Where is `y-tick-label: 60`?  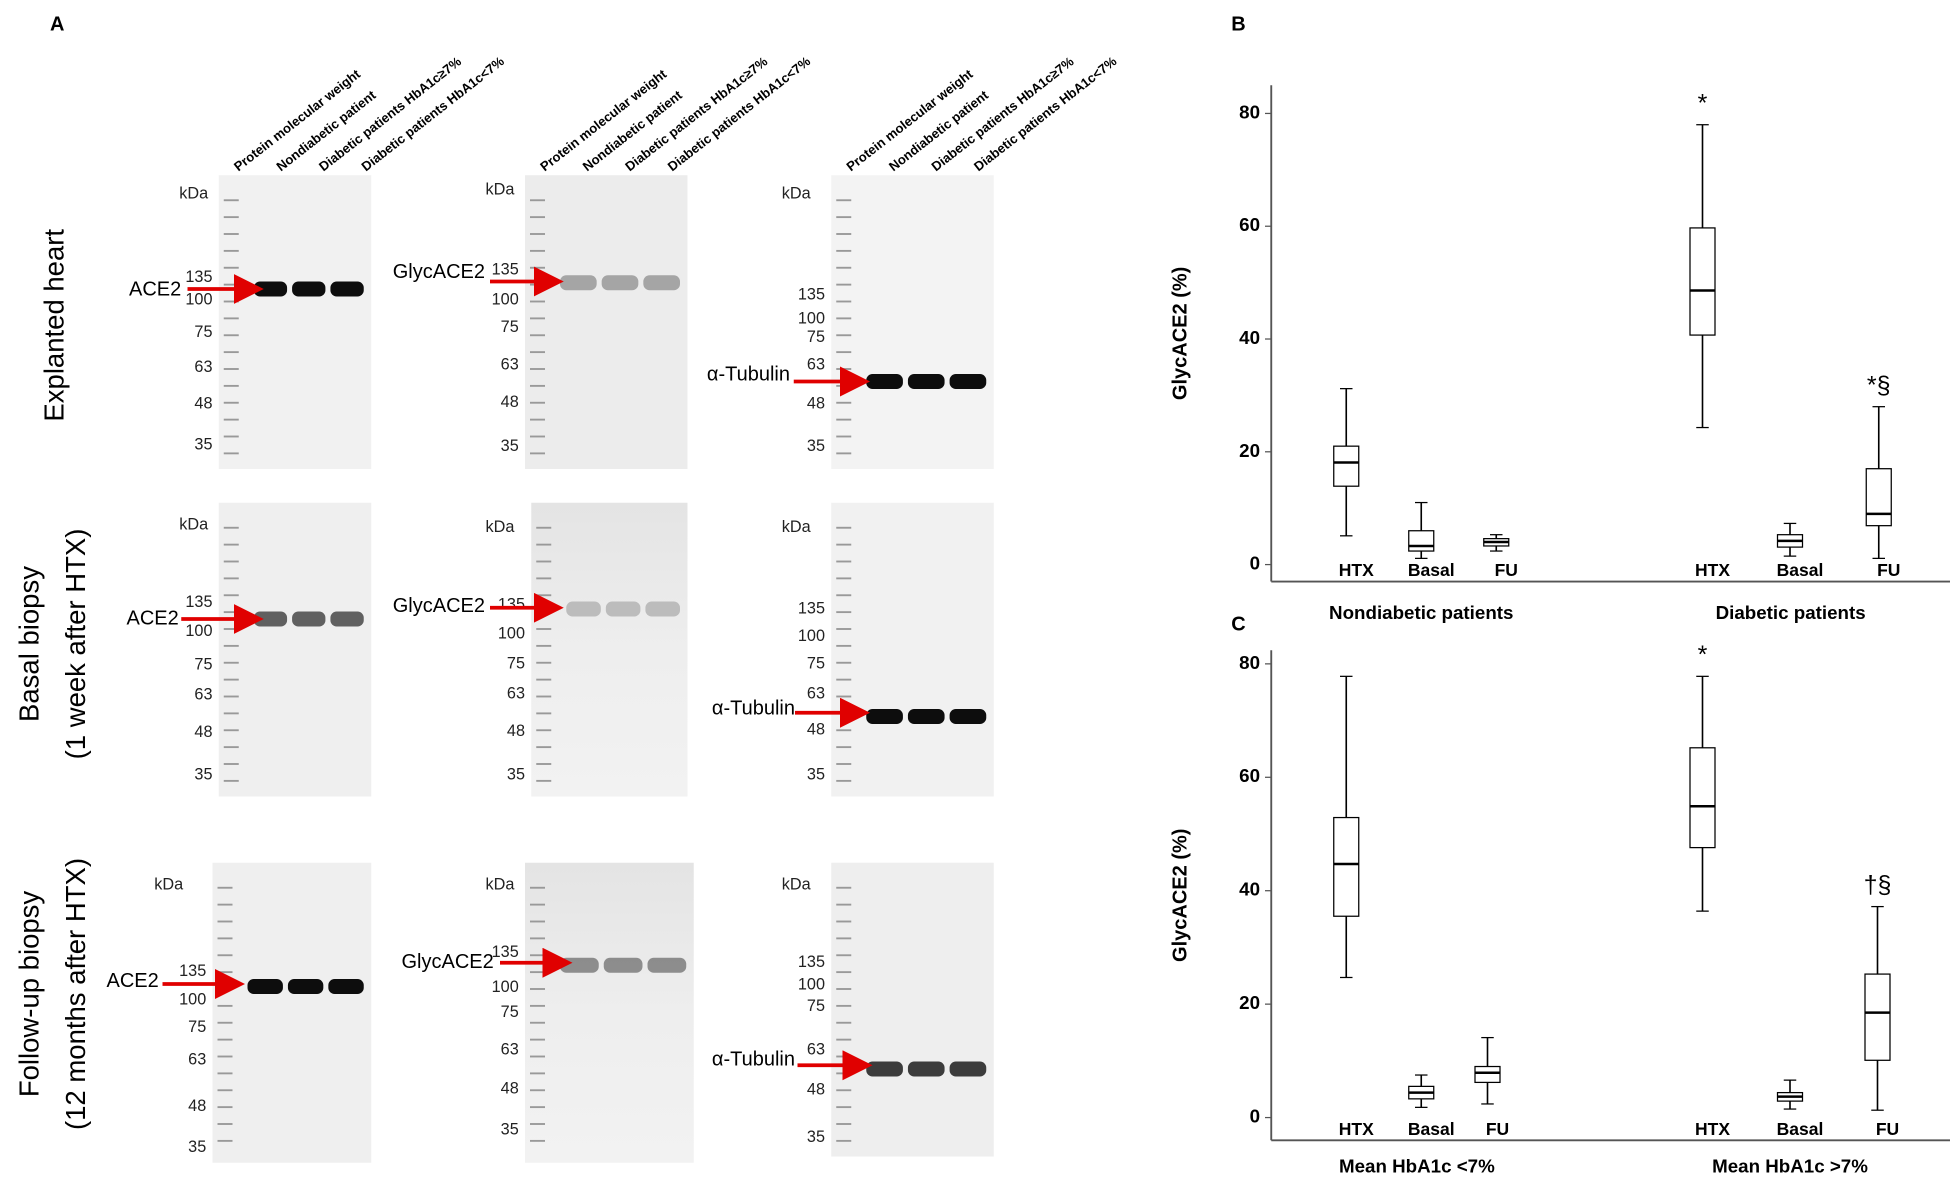 y-tick-label: 60 is located at coordinates (1249, 224).